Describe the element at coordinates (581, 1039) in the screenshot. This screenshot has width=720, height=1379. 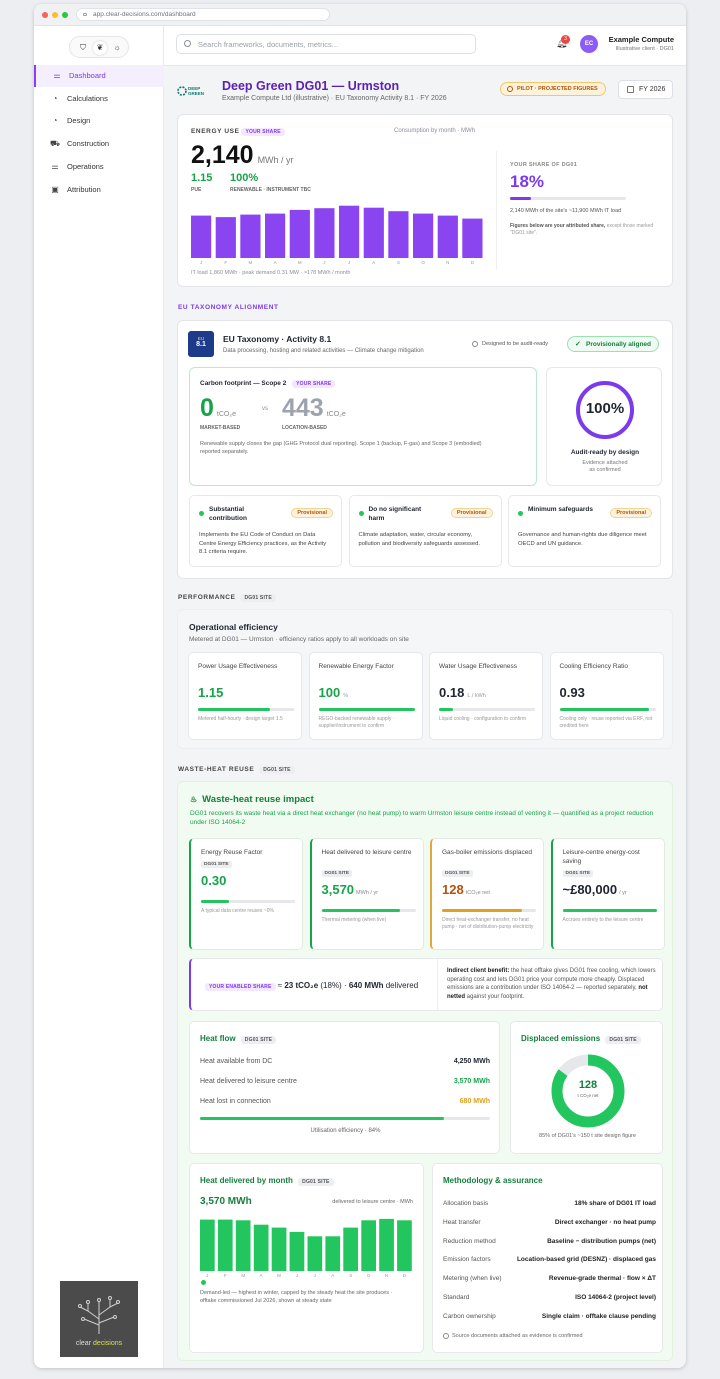
I see `displaced-title: Displaced emissions DG01 SITE` at that location.